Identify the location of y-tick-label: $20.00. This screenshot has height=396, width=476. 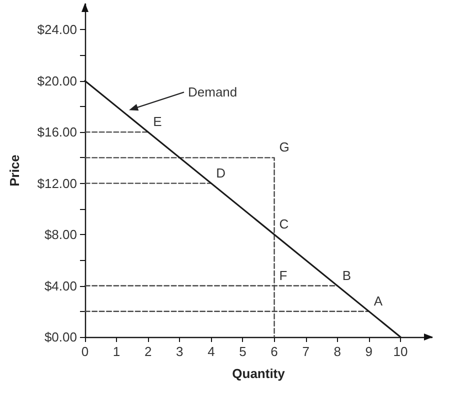
(57, 80).